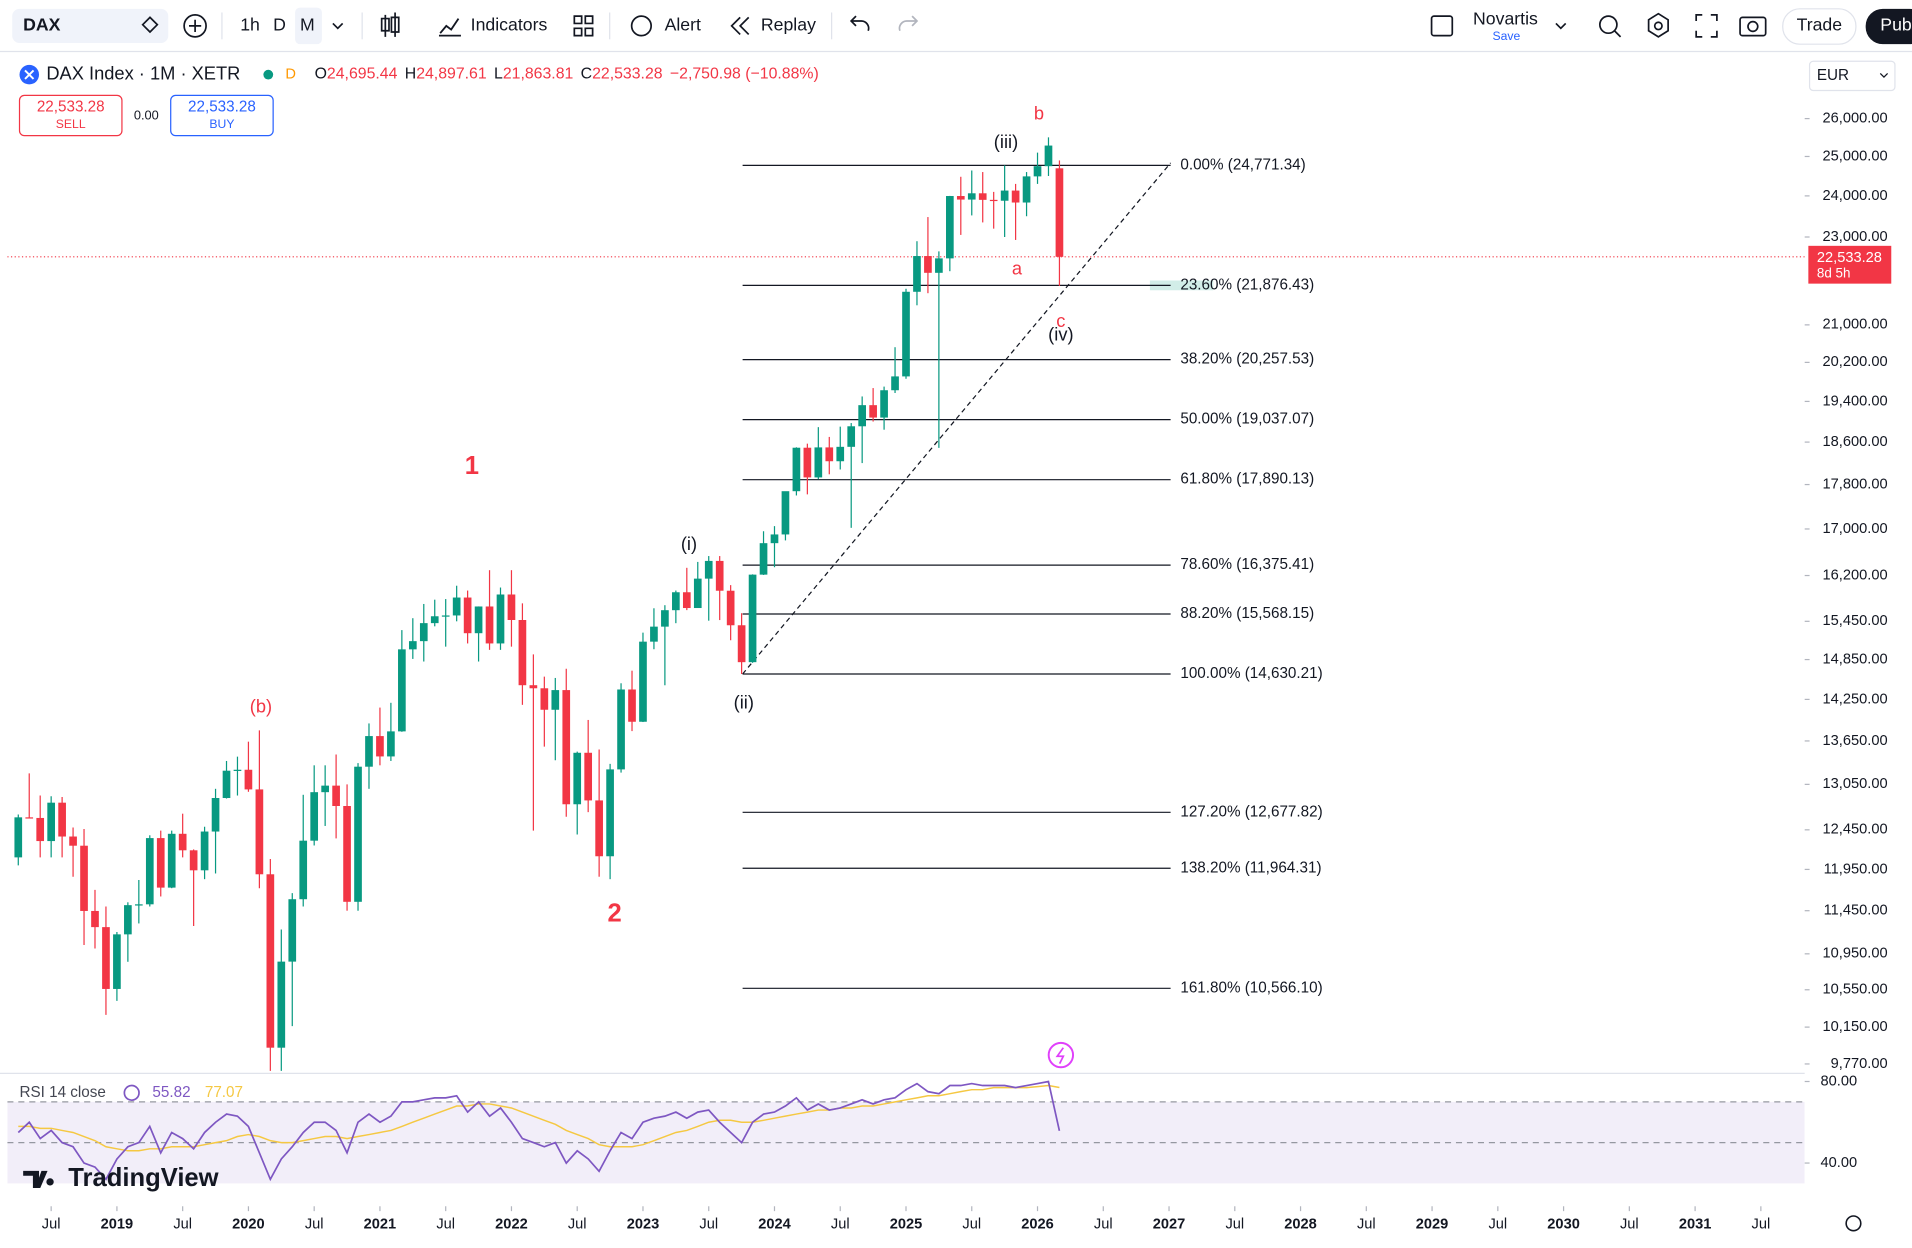 The image size is (1912, 1248). I want to click on icon-chart-type, so click(390, 24).